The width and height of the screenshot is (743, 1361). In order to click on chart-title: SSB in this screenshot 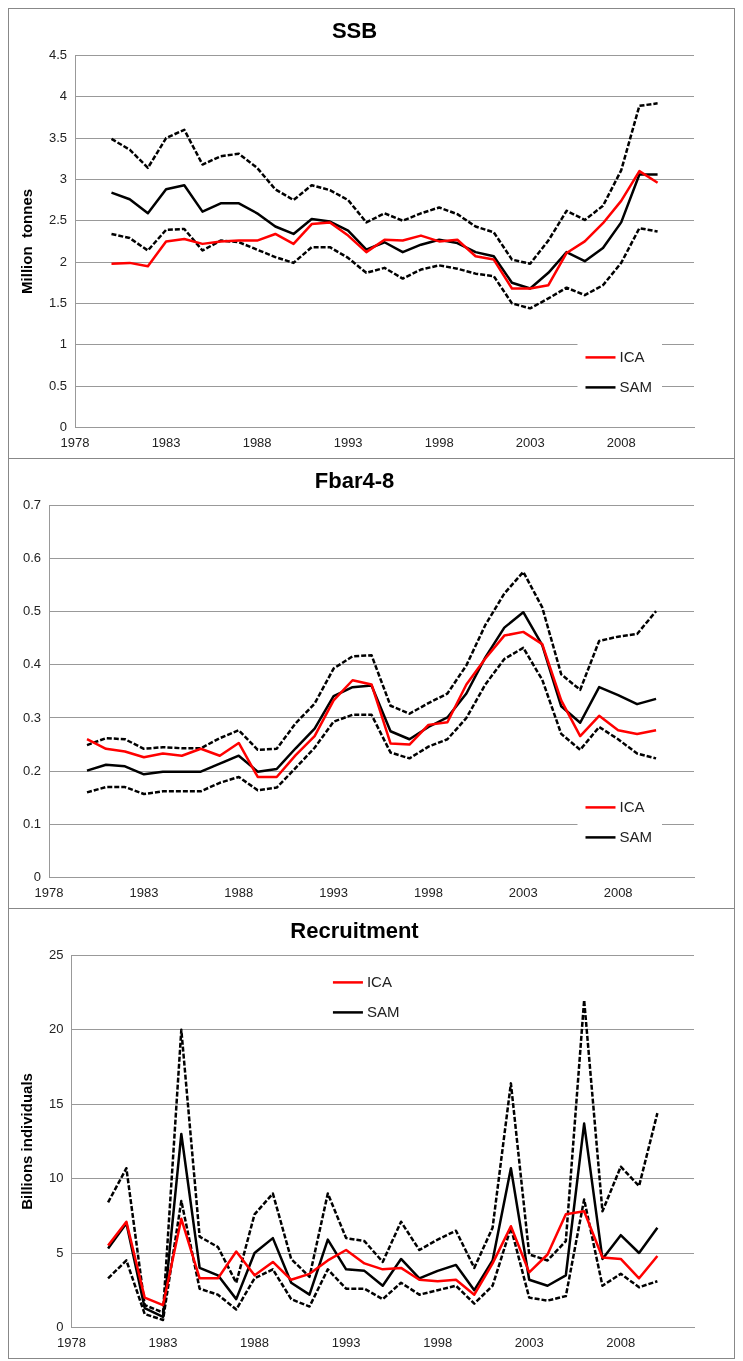, I will do `click(354, 31)`.